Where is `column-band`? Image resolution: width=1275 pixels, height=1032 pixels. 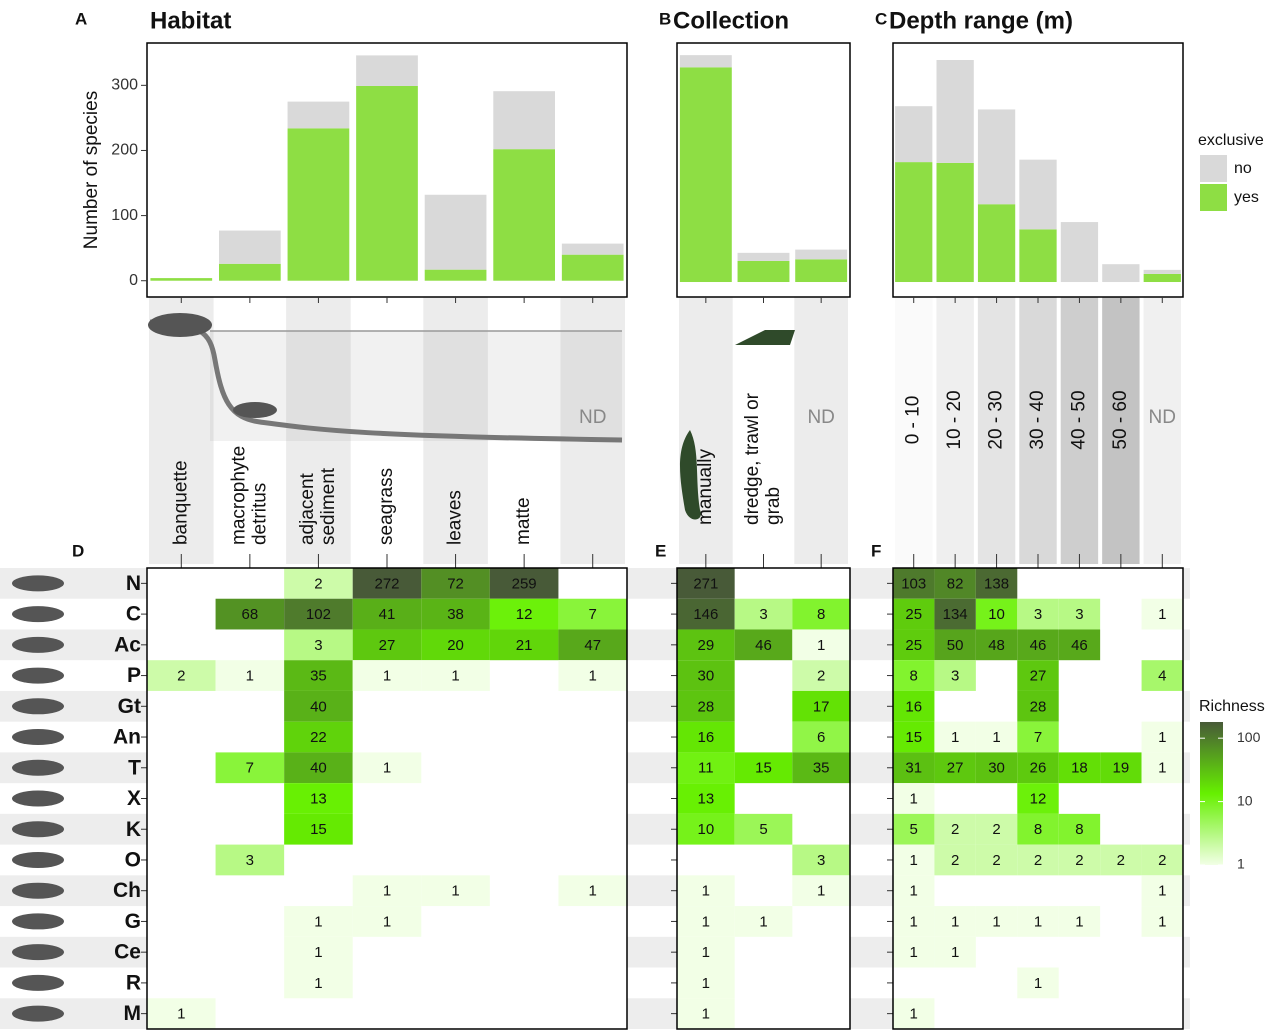 column-band is located at coordinates (955, 430).